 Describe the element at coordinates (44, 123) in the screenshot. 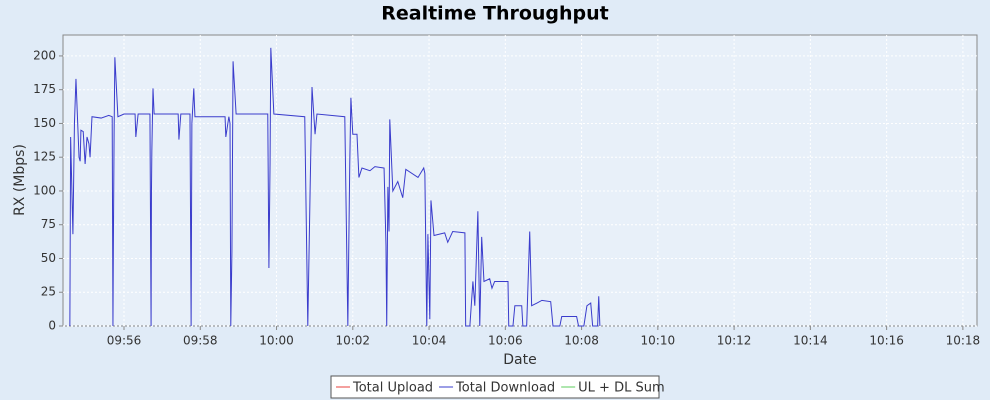

I see `y-tick-label: 150` at that location.